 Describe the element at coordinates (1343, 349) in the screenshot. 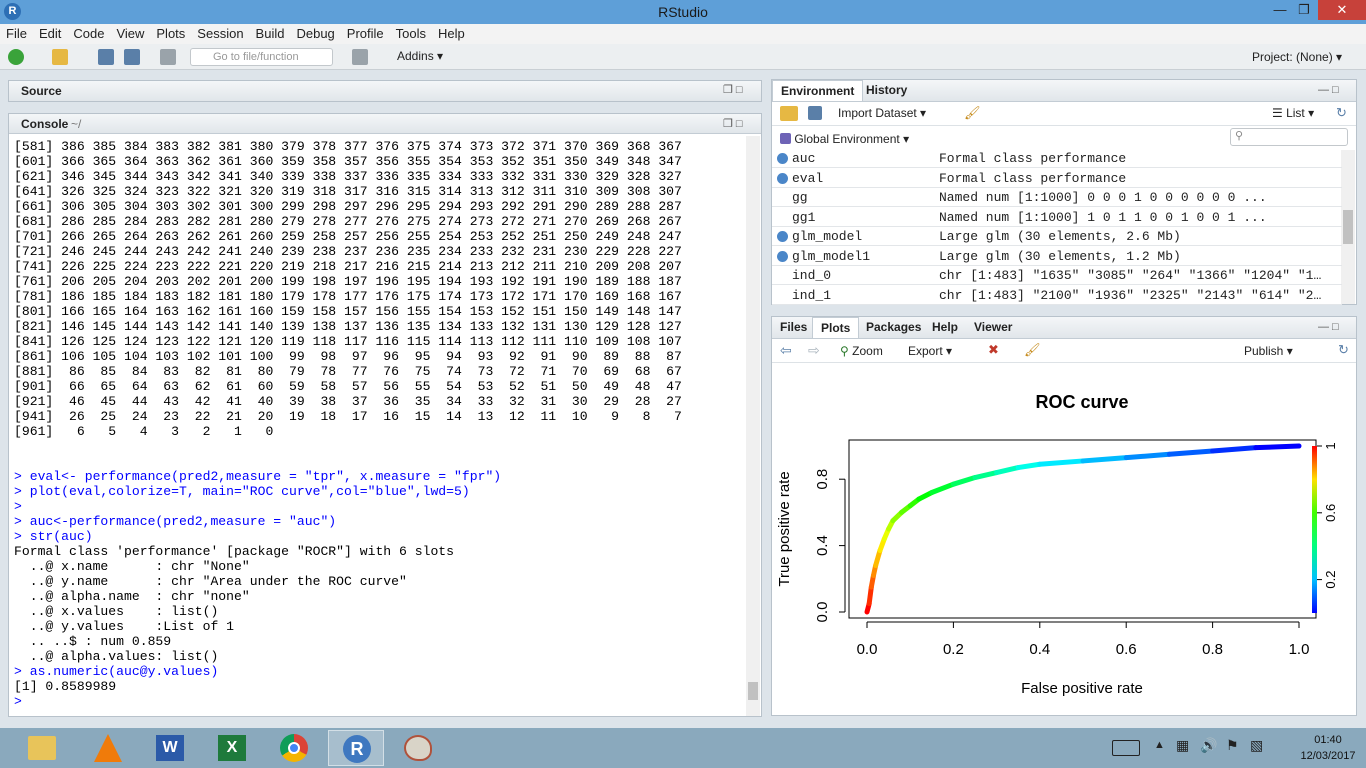

I see `plots-refresh-icon: ↻` at that location.